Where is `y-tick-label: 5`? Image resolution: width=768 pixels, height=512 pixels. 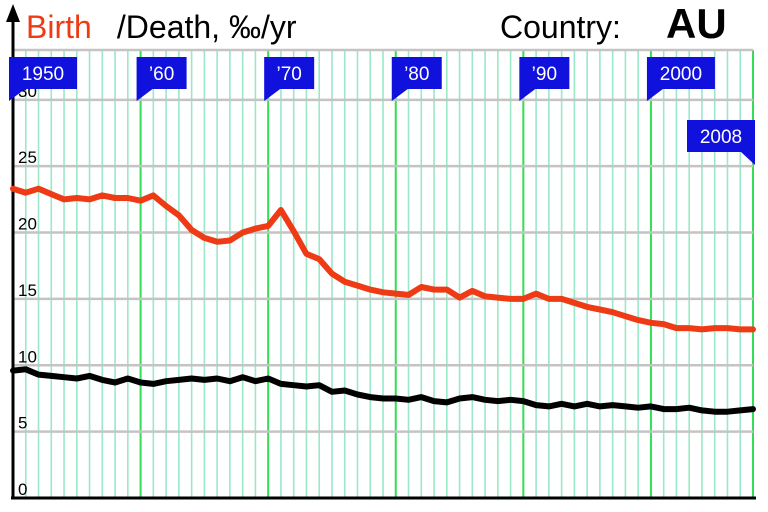 y-tick-label: 5 is located at coordinates (22, 423).